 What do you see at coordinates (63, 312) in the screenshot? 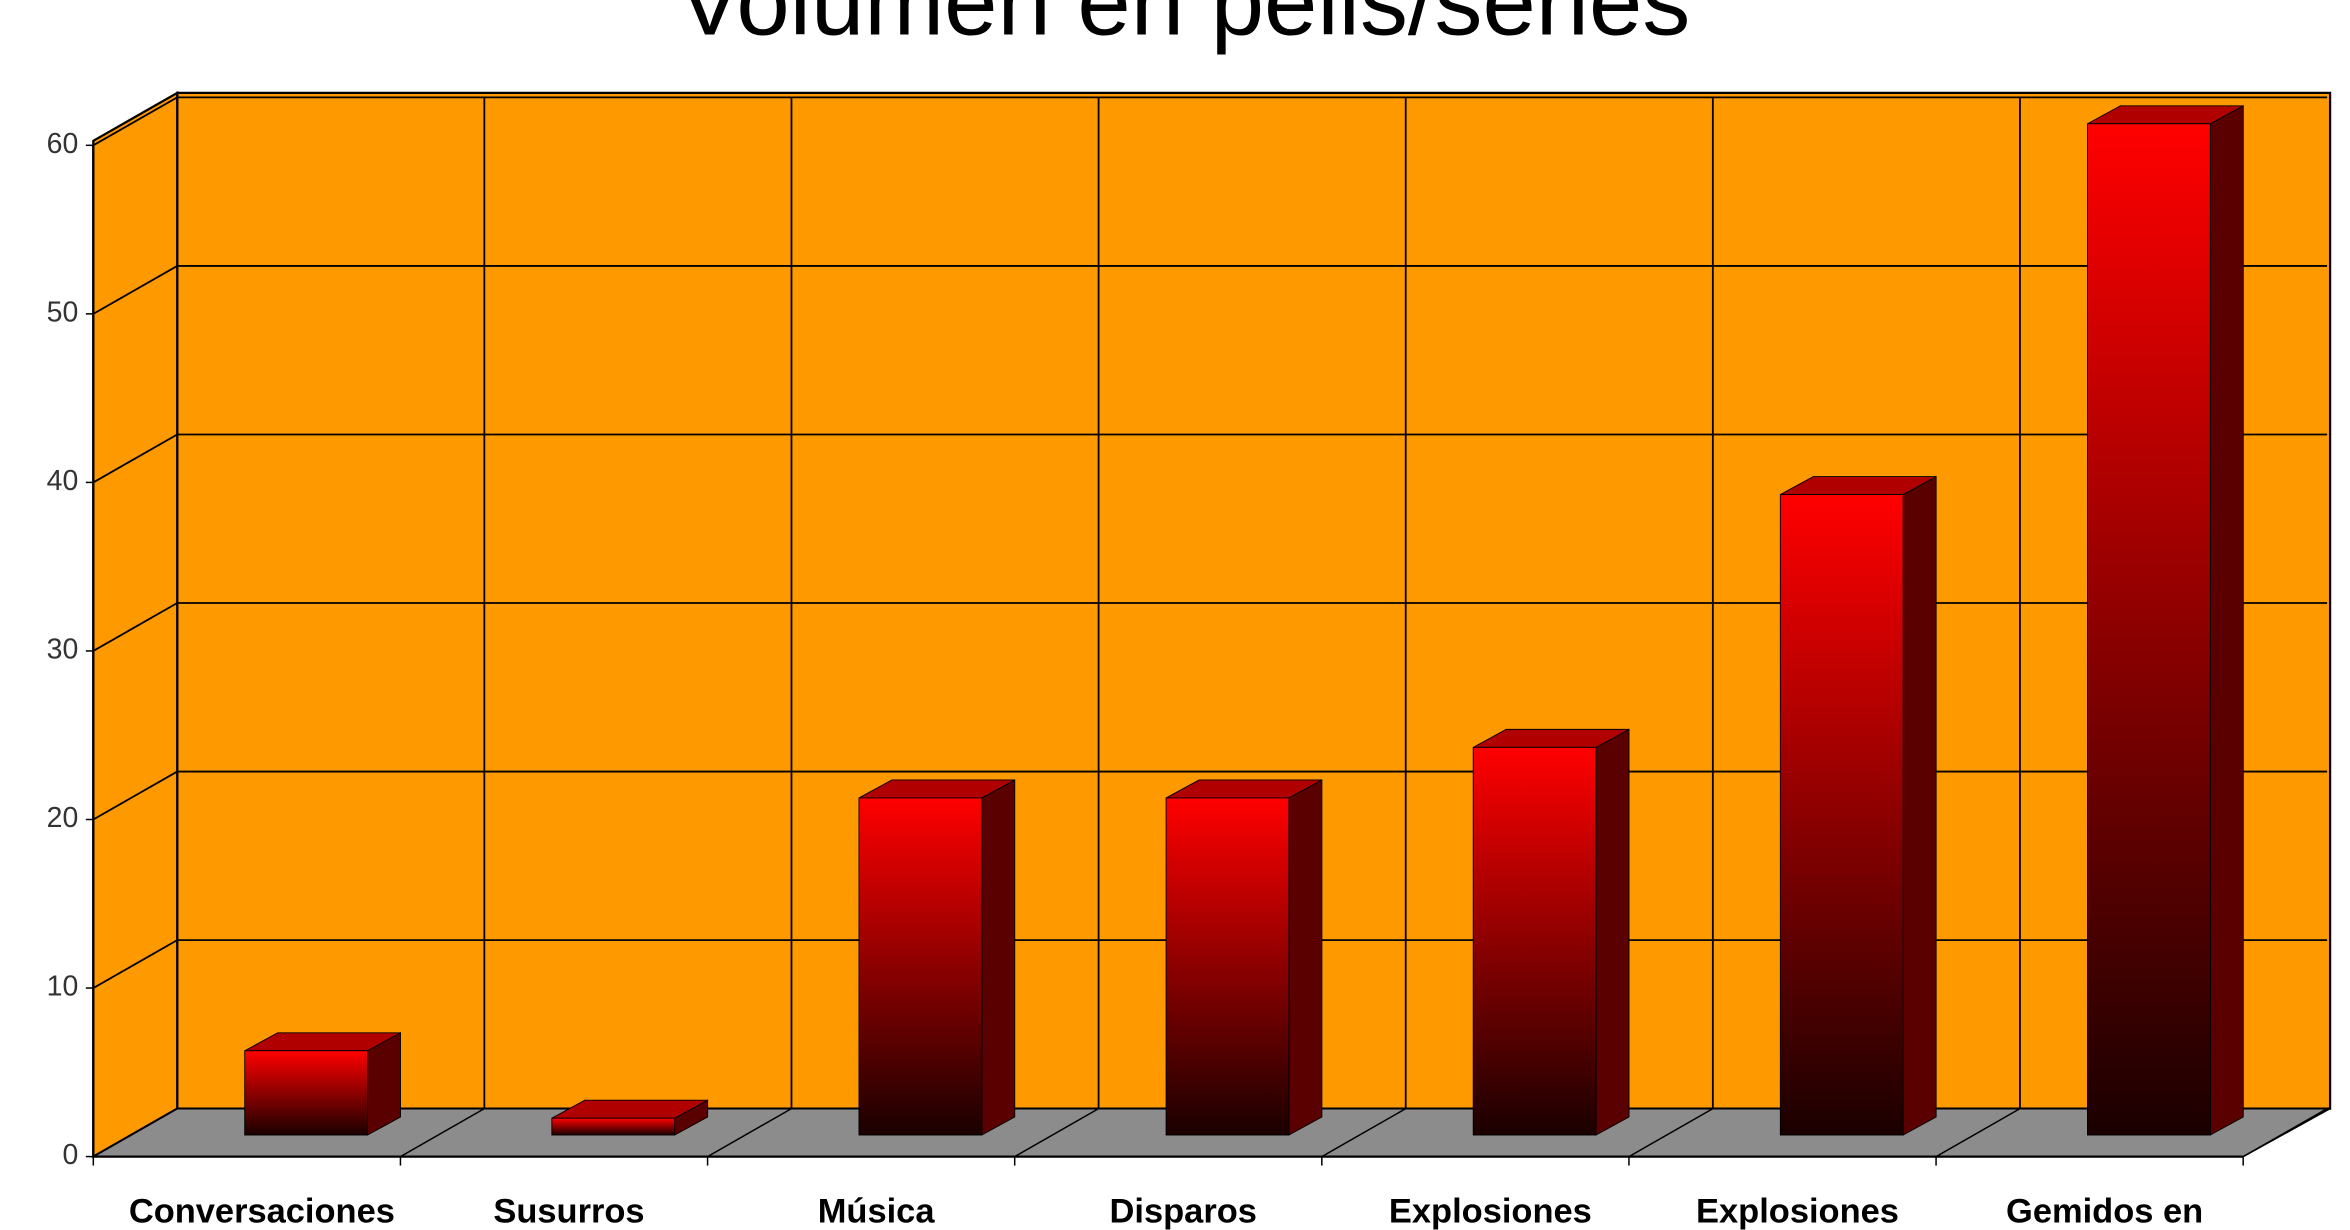
I see `y-tick-label: 50` at bounding box center [63, 312].